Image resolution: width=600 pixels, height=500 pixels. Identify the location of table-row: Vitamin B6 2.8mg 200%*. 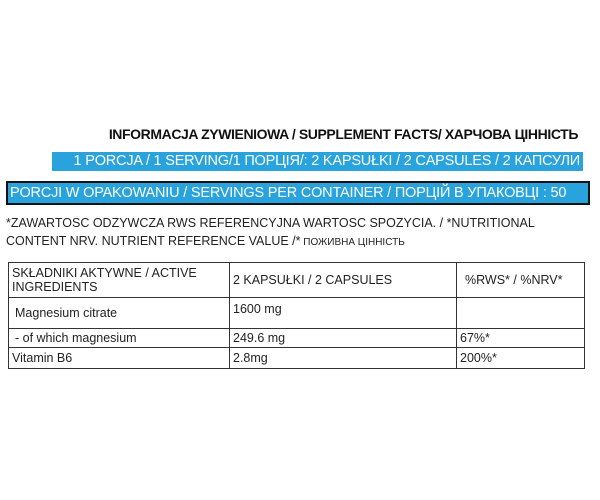
(296, 358).